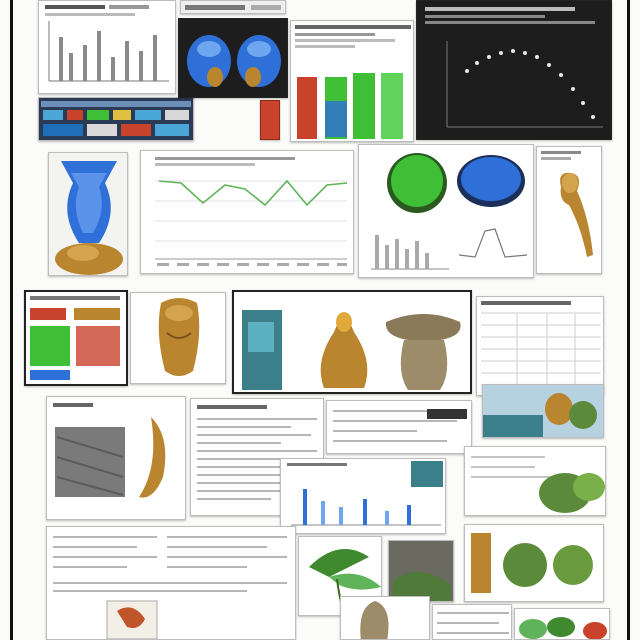 Image resolution: width=640 pixels, height=640 pixels. Describe the element at coordinates (89, 218) in the screenshot. I see `blue-vase-figure-icon` at that location.